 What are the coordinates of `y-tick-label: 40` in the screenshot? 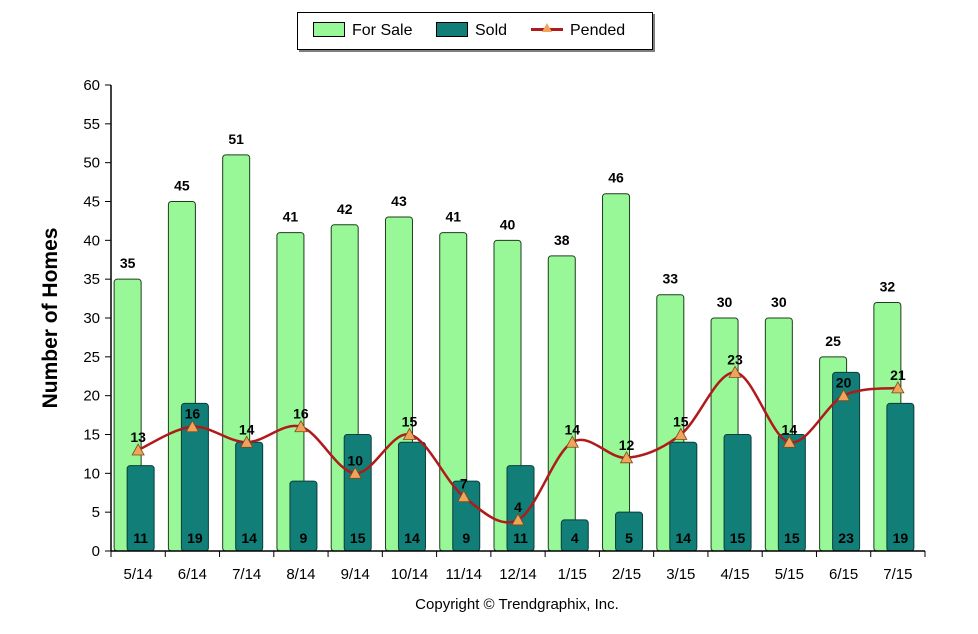 It's located at (91, 240).